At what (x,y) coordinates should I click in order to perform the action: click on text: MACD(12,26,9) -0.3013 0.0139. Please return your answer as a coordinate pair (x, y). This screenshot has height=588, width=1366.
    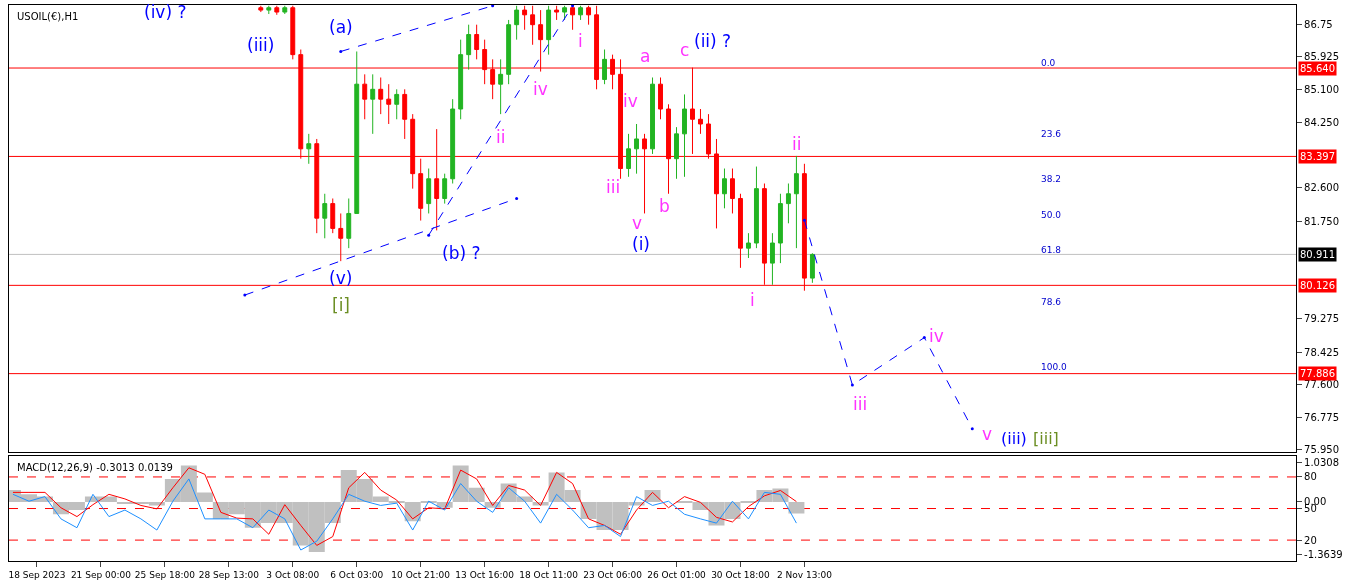
    Looking at the image, I should click on (95, 467).